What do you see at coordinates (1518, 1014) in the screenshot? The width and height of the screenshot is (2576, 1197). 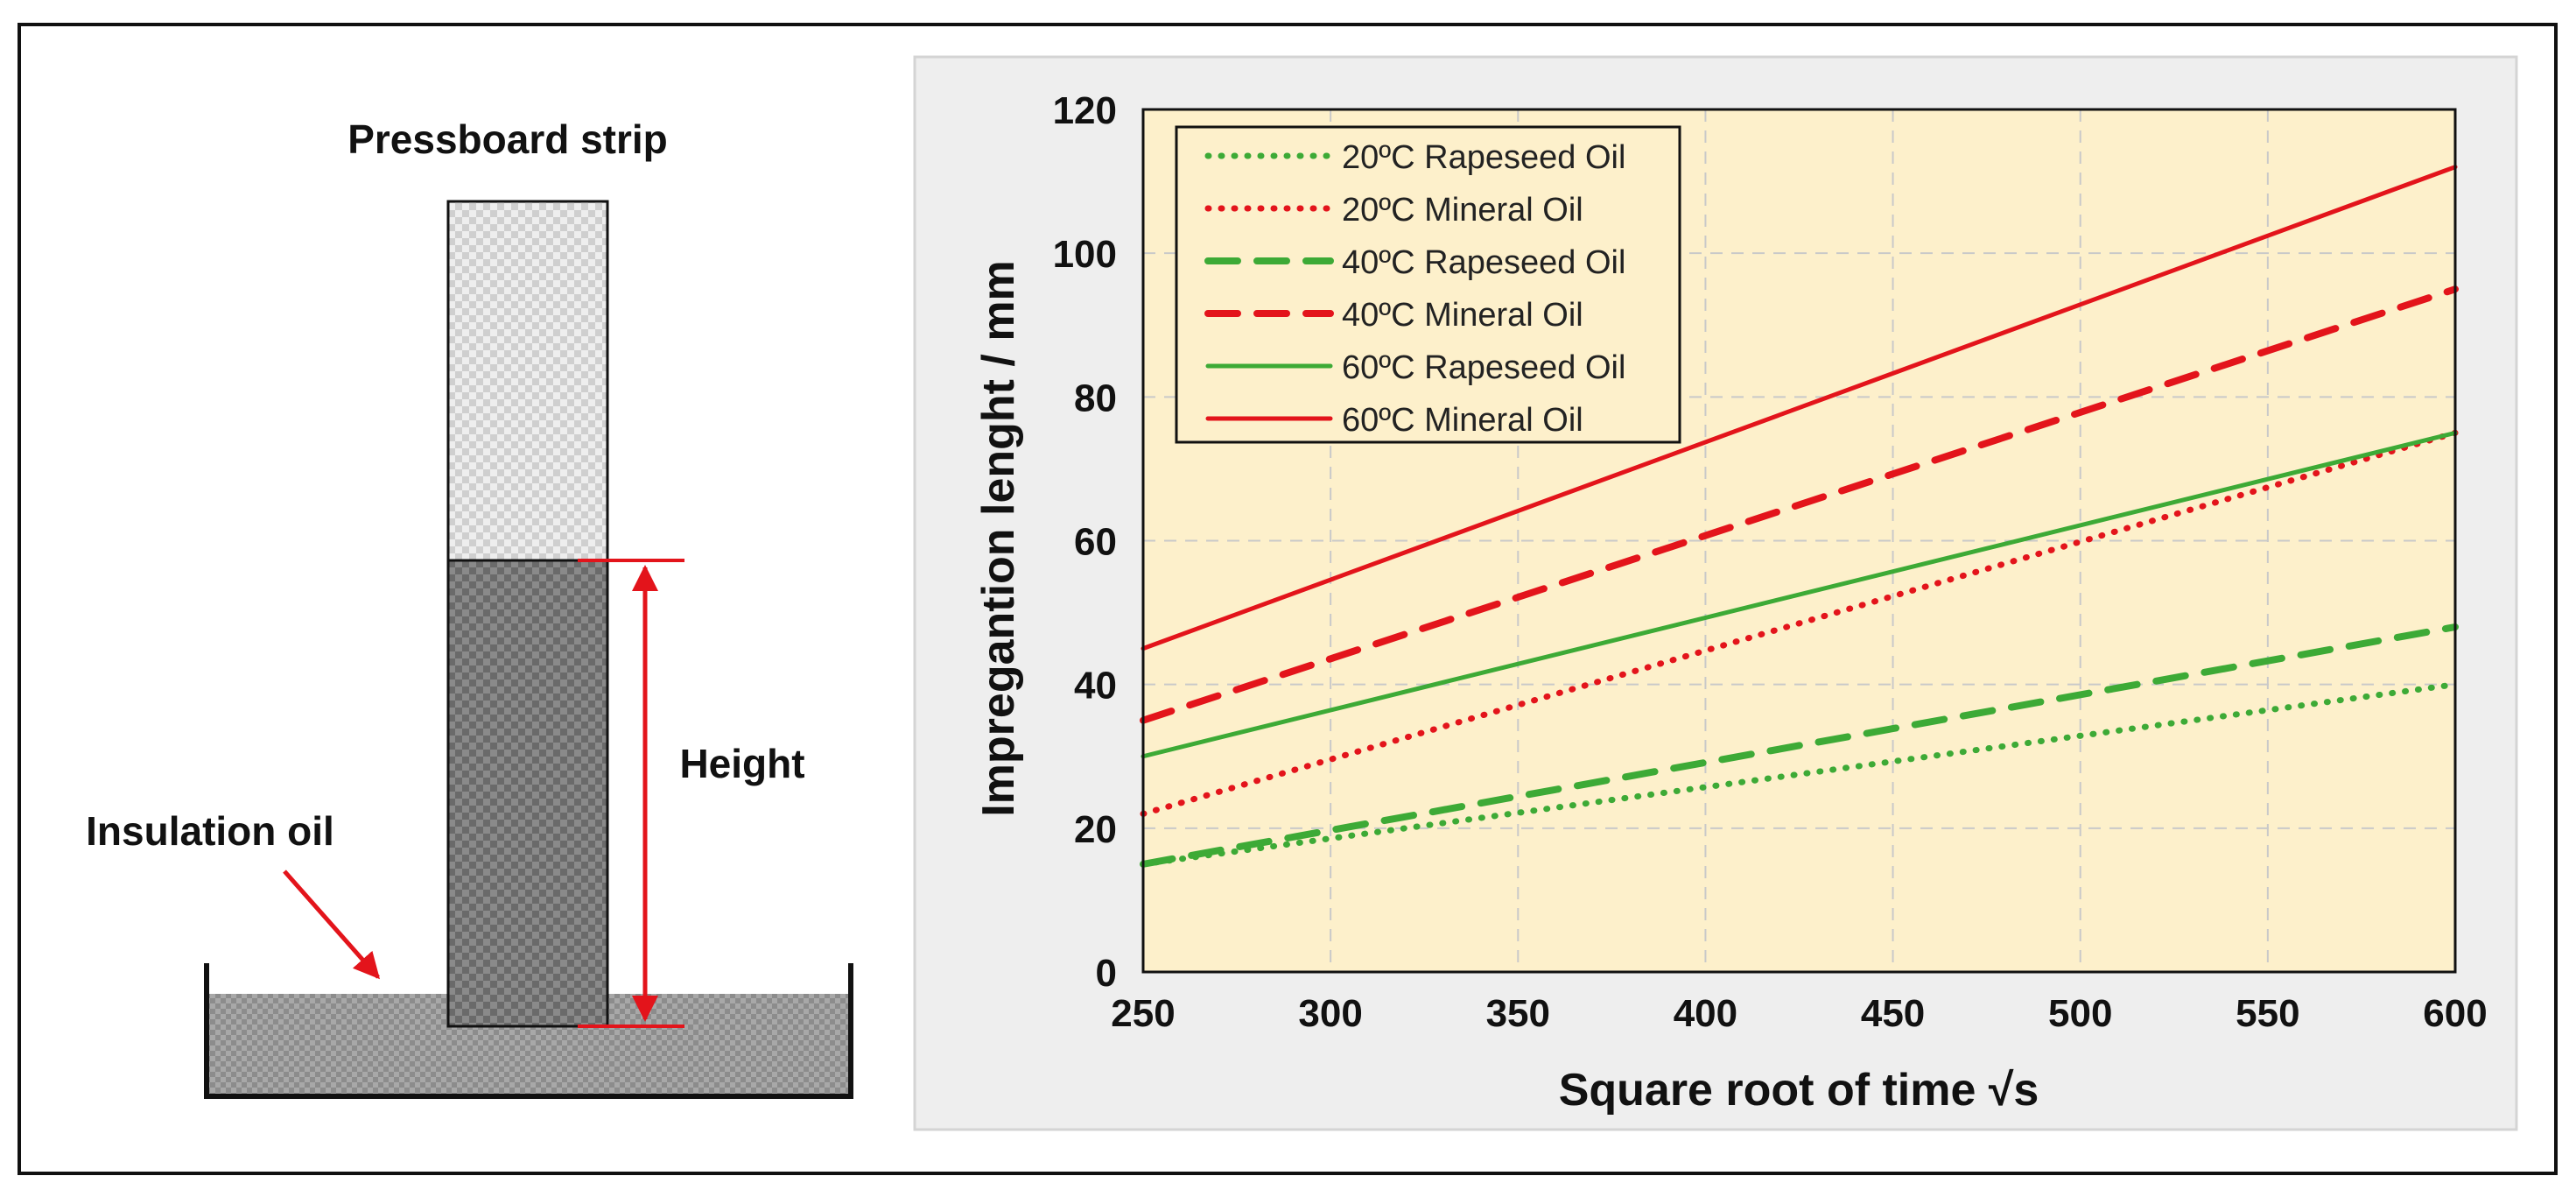 I see `x-tick-label: 350` at bounding box center [1518, 1014].